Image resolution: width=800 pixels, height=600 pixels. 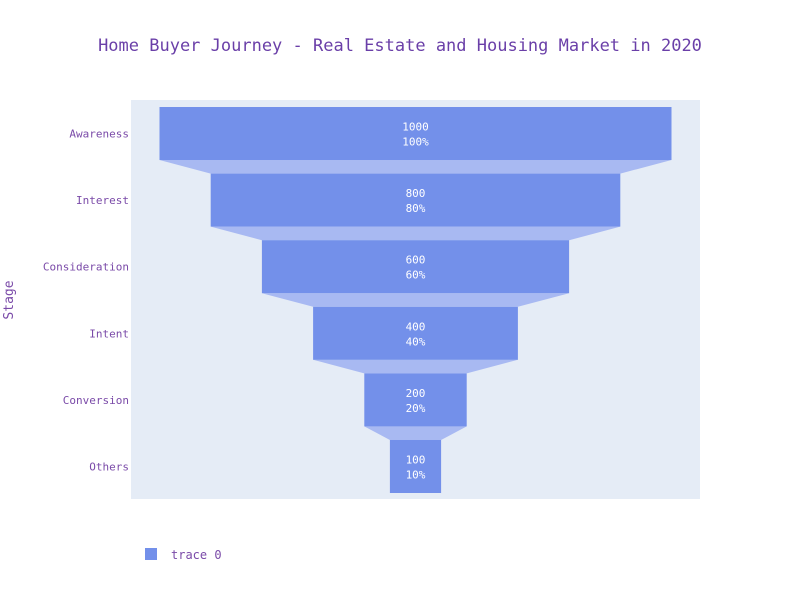 I want to click on funnel-bar-interest, so click(x=415, y=200).